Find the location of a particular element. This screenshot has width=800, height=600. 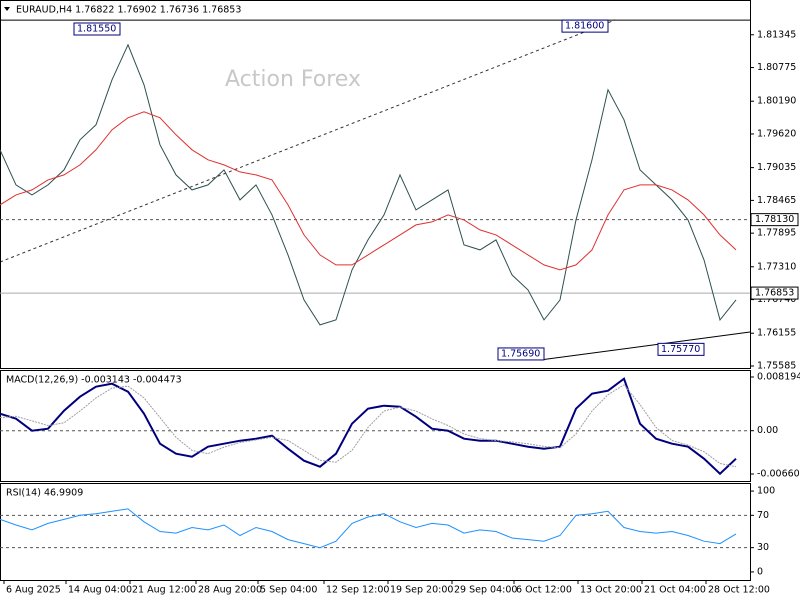

x-tick-label: 6 Aug 2025 is located at coordinates (33, 590).